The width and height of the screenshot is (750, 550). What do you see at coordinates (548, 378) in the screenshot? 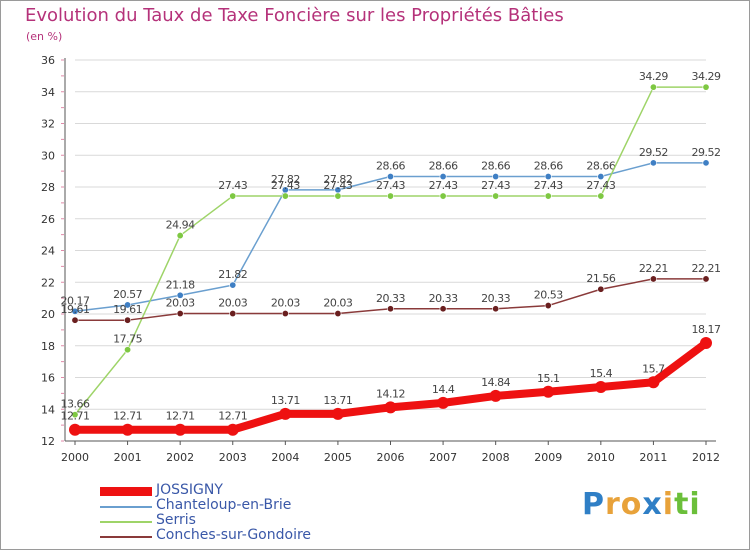
I see `data-label: 15.1` at bounding box center [548, 378].